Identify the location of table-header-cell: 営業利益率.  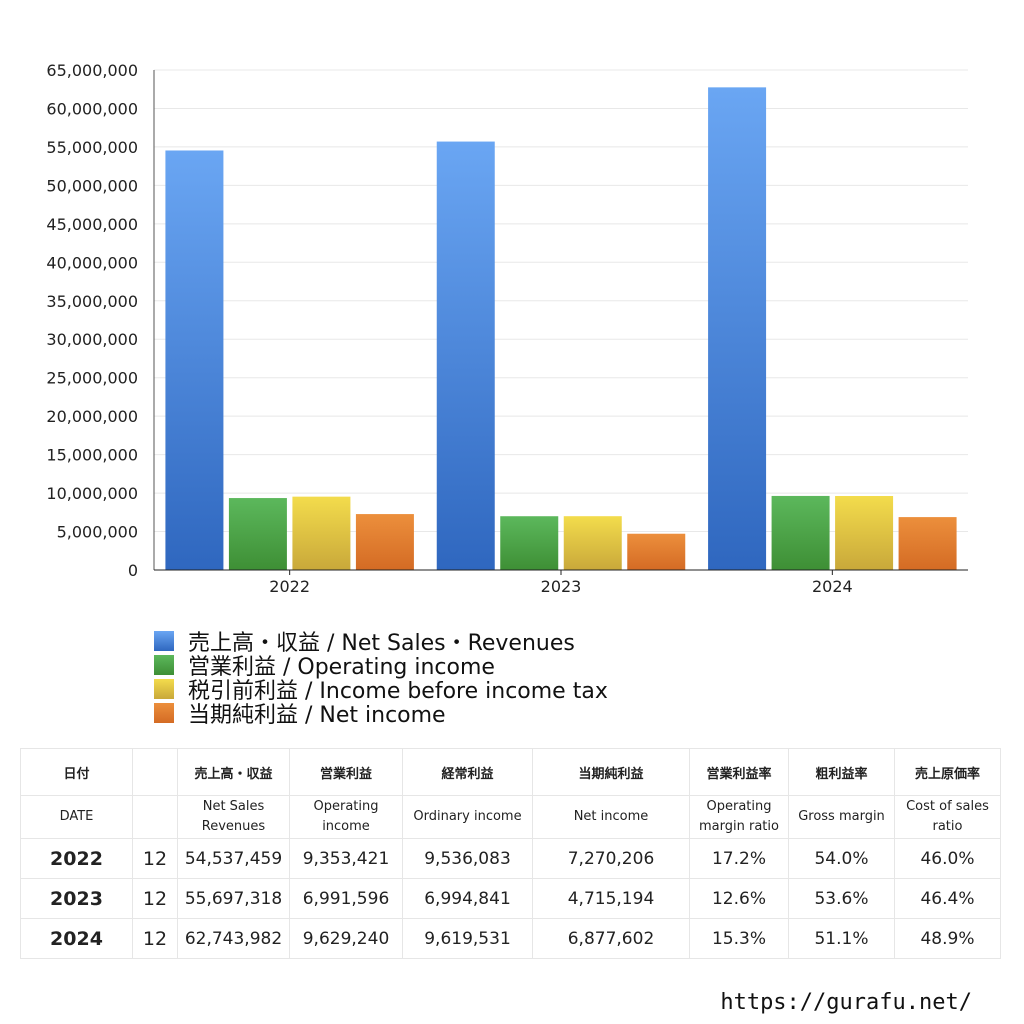
(739, 772).